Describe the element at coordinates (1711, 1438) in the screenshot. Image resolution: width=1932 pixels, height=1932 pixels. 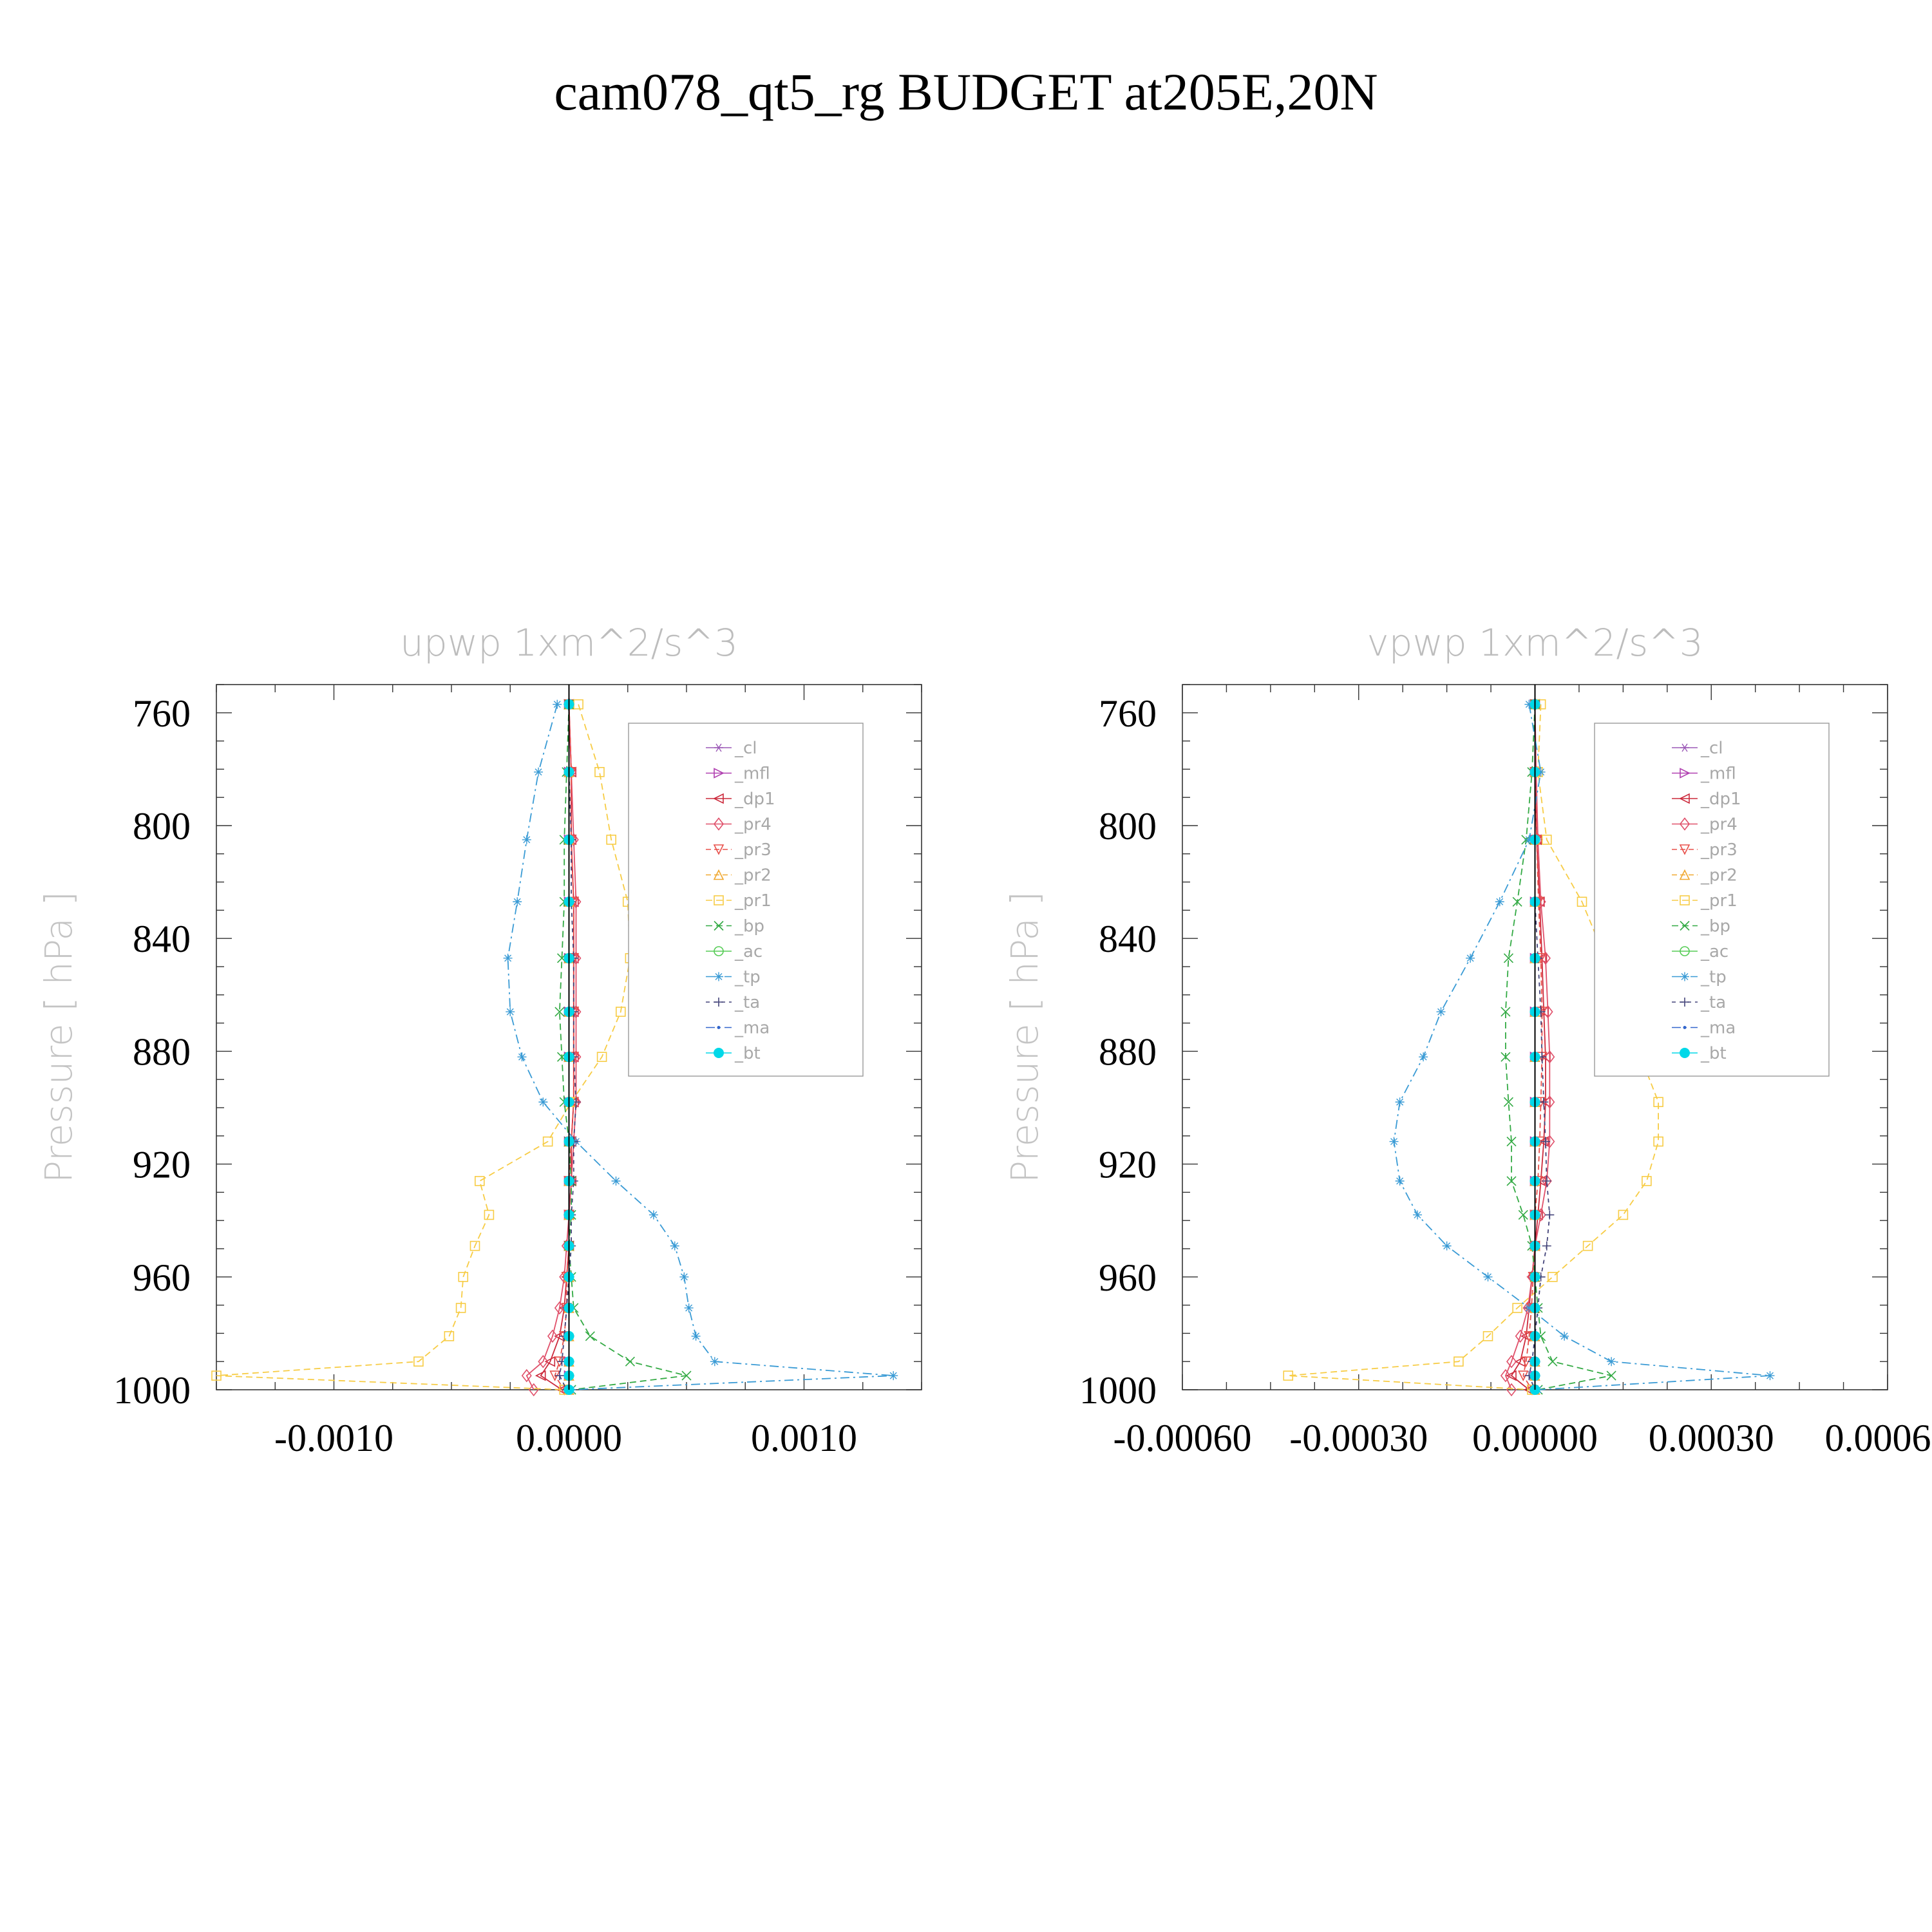
I see `x-tick-label: 0.00030` at that location.